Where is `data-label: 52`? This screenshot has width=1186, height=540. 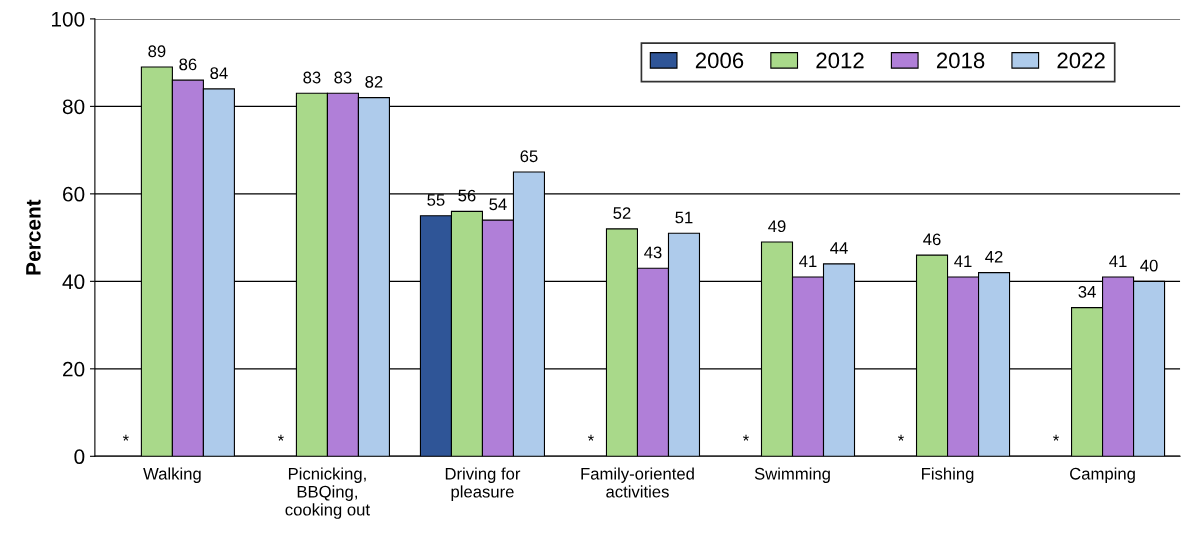
data-label: 52 is located at coordinates (622, 213).